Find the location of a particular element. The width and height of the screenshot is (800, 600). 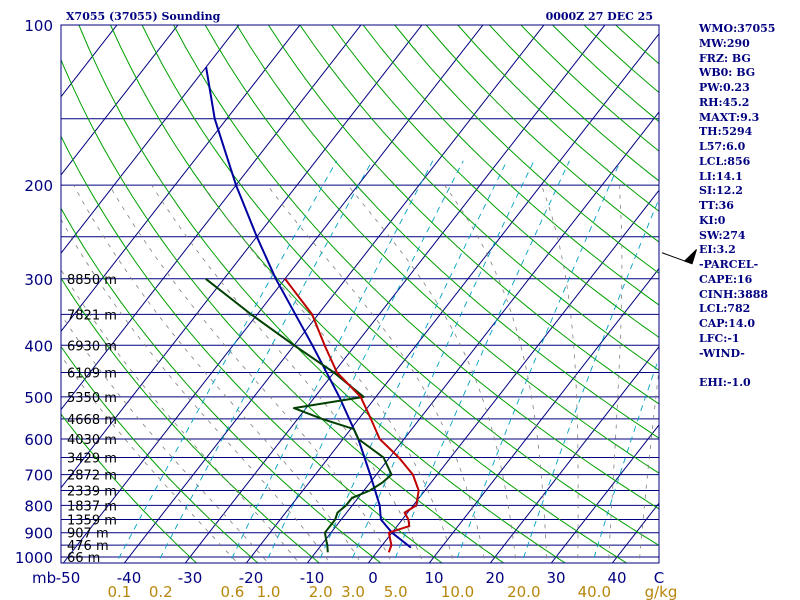

height-label: 2339 m is located at coordinates (92, 492).